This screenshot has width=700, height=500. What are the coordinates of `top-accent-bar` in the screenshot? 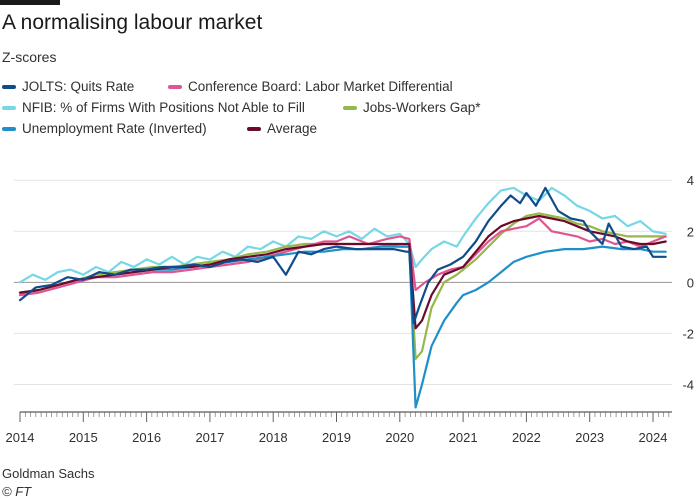 It's located at (30, 2).